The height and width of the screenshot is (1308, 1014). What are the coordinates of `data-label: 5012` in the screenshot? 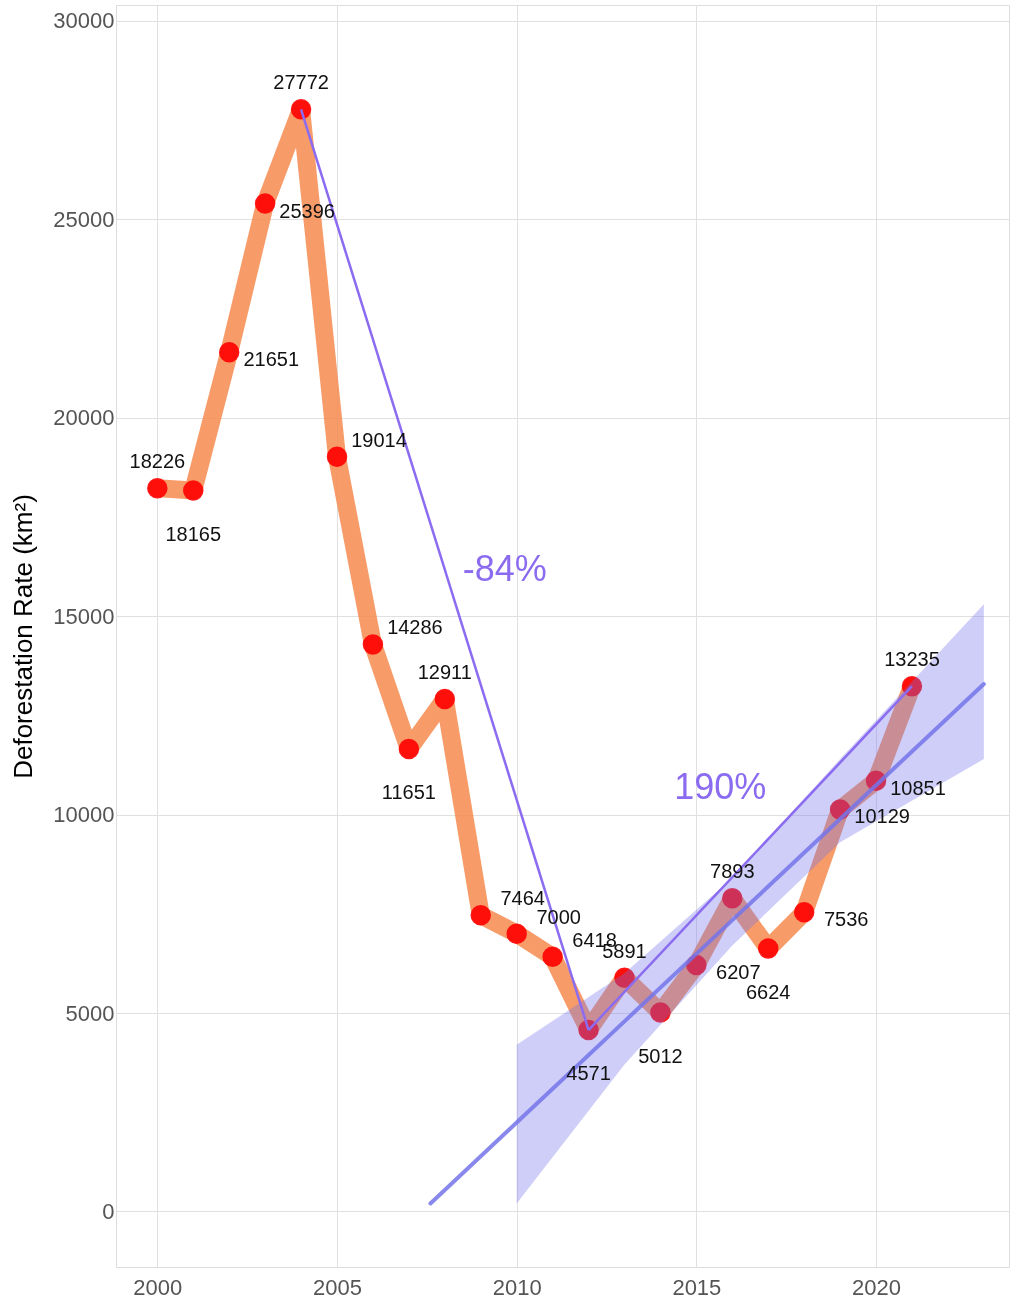 It's located at (660, 1055).